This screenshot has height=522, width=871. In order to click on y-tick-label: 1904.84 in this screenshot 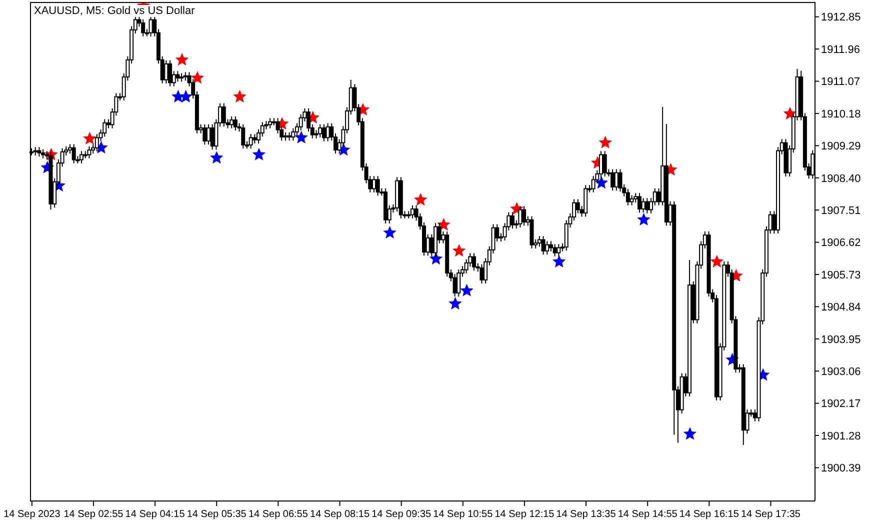, I will do `click(841, 308)`.